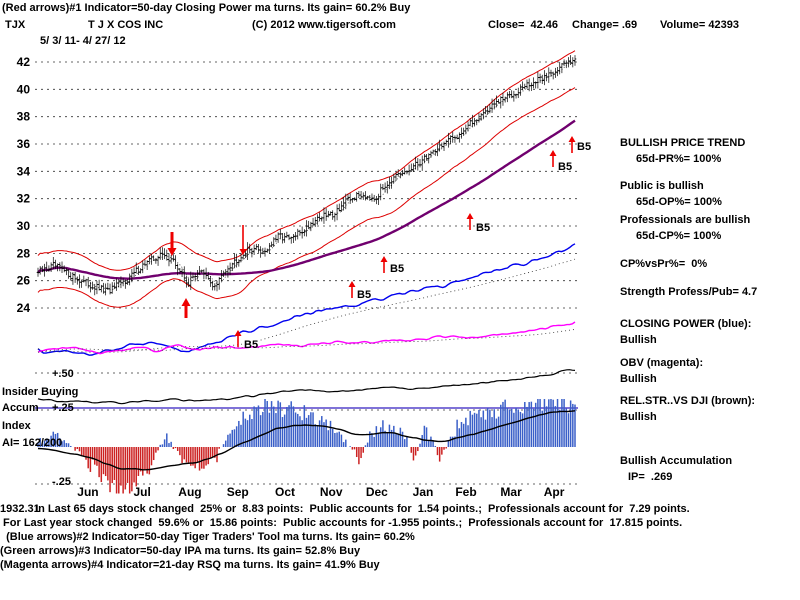 The image size is (800, 600). What do you see at coordinates (83, 41) in the screenshot?
I see `date-range: 5/ 3/ 11- 4/ 27/ 12` at bounding box center [83, 41].